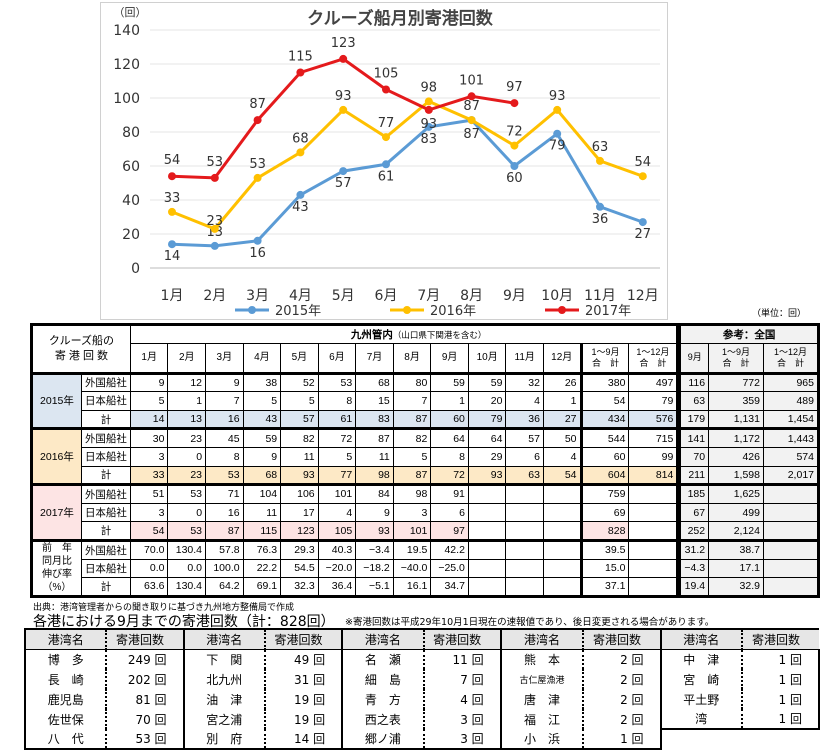  I want to click on data-label: 87, so click(471, 106).